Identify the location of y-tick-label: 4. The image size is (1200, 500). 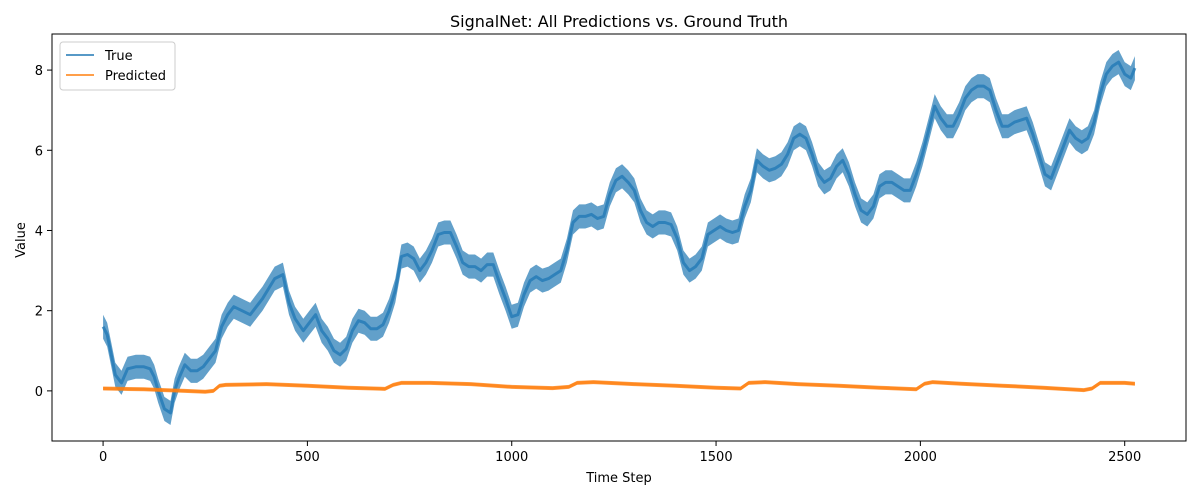
(39, 231).